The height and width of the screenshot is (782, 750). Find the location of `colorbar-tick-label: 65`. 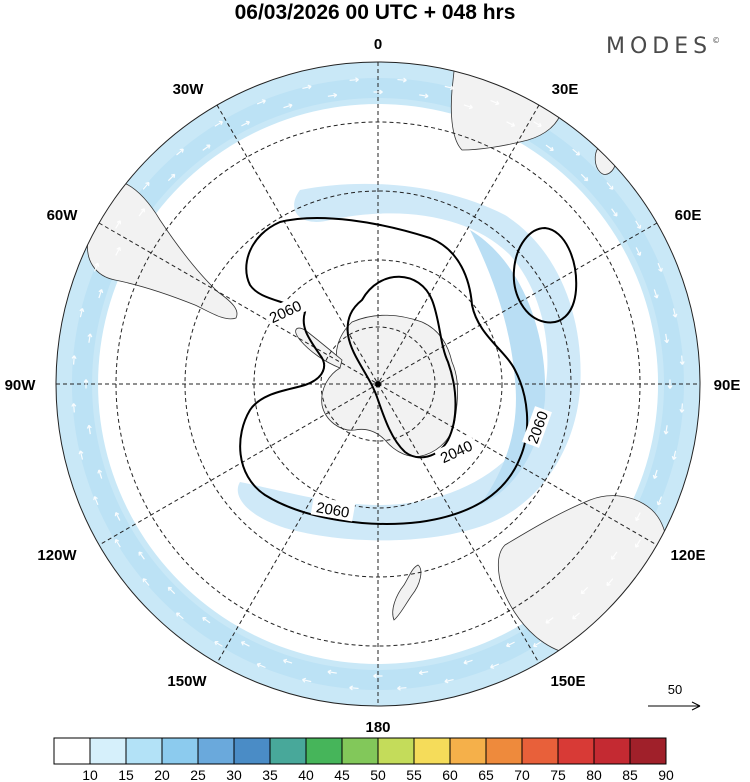

colorbar-tick-label: 65 is located at coordinates (486, 774).